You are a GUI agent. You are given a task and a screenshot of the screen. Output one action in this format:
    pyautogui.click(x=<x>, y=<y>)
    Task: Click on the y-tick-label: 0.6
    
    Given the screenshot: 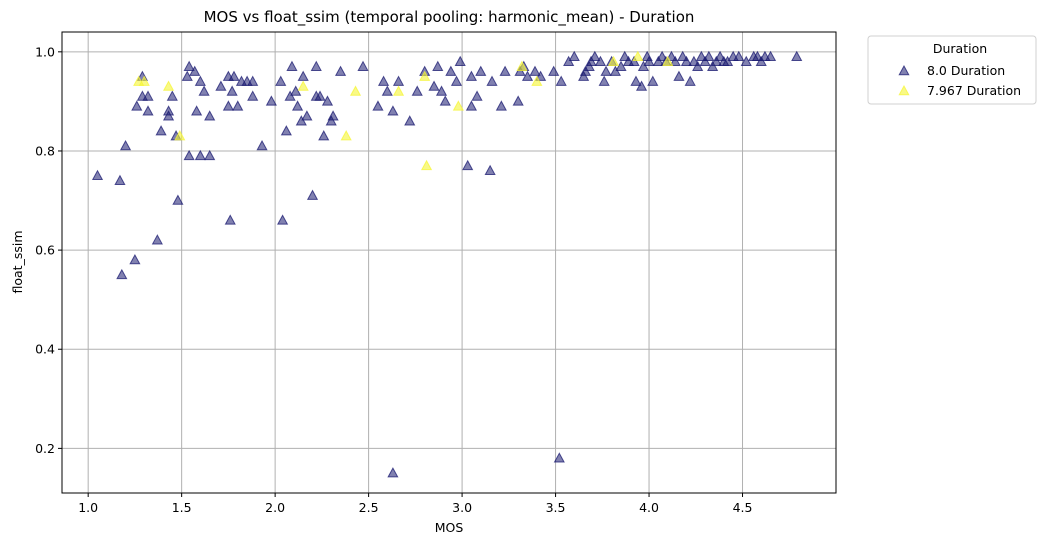 What is the action you would take?
    pyautogui.click(x=45, y=250)
    